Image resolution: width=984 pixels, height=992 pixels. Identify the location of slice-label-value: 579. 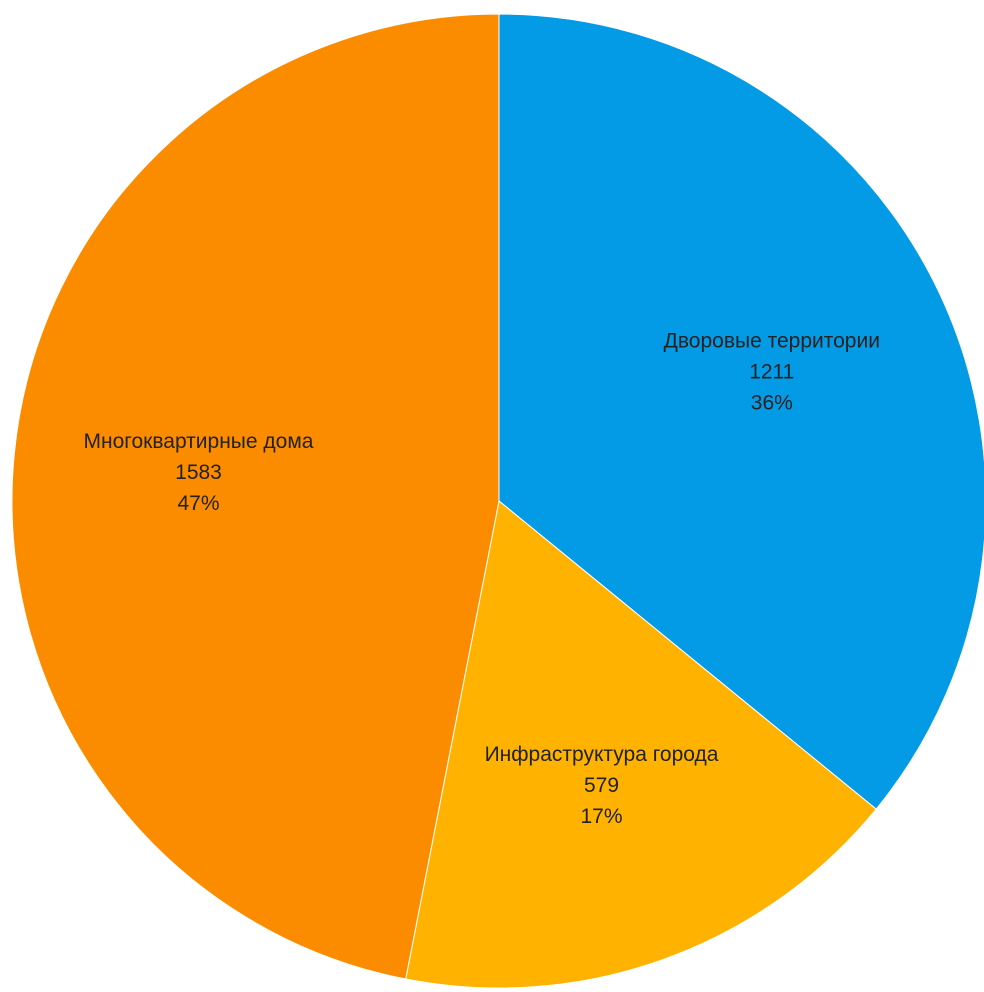
(601, 785).